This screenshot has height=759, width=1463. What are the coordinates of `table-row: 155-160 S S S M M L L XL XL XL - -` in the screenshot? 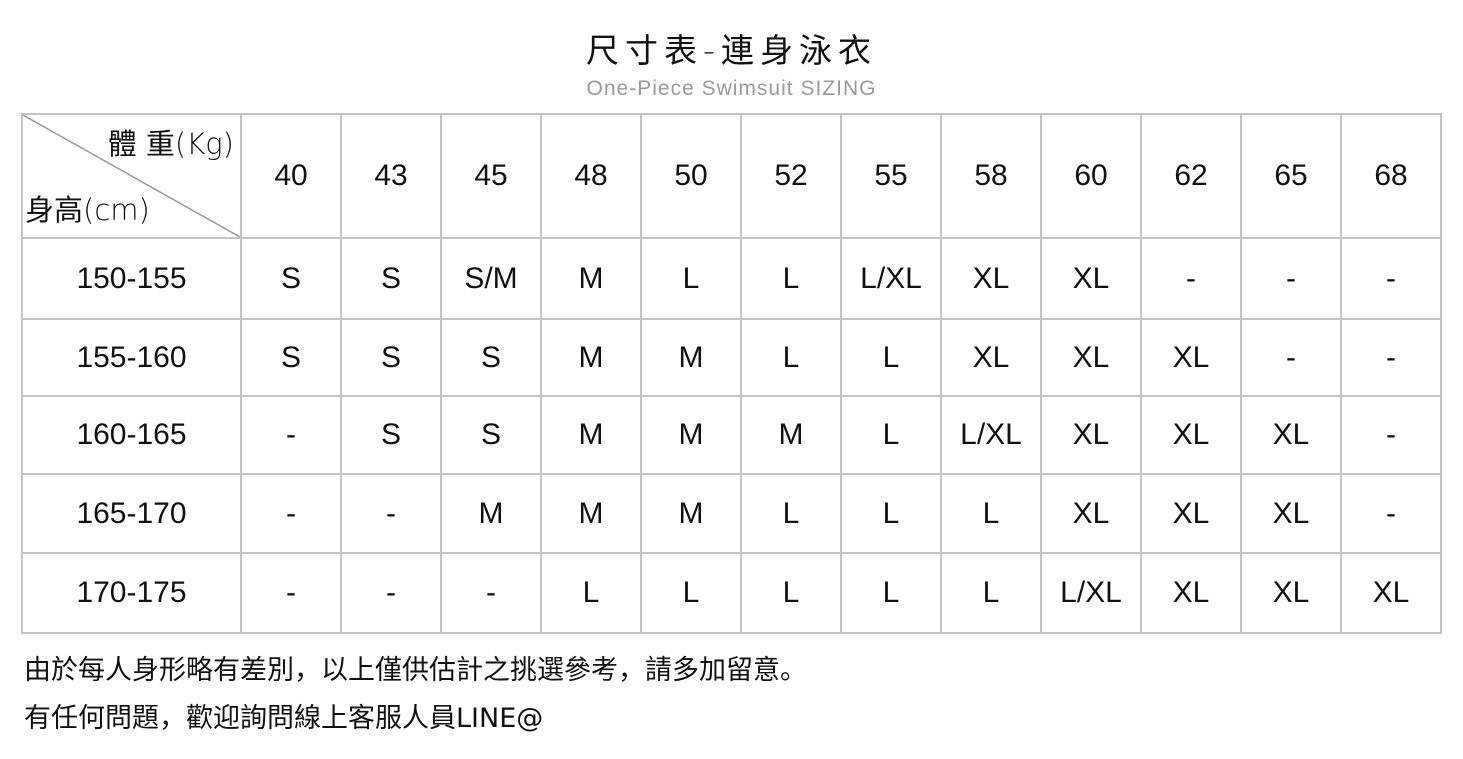 It's located at (731, 357).